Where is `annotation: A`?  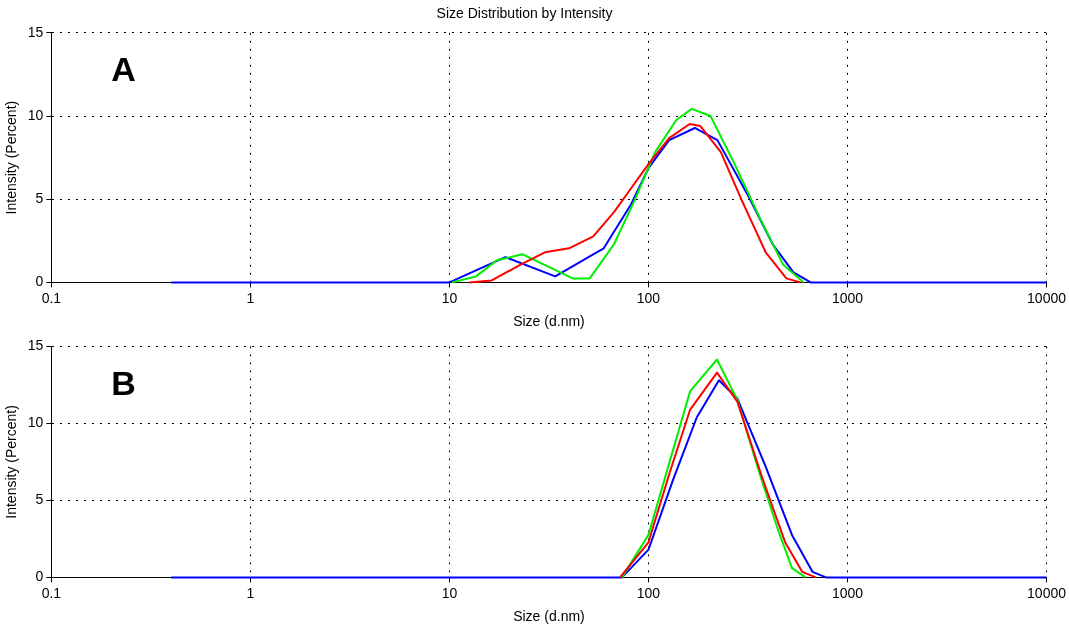
annotation: A is located at coordinates (123, 69).